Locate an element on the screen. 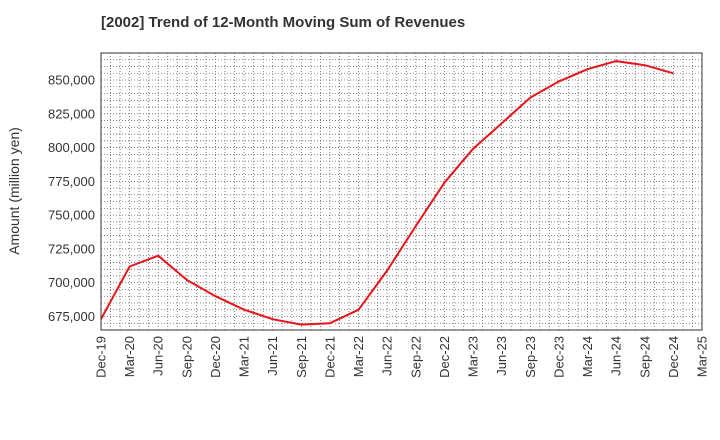 This screenshot has height=440, width=720. x-tick-label: Jun-22 is located at coordinates (387, 356).